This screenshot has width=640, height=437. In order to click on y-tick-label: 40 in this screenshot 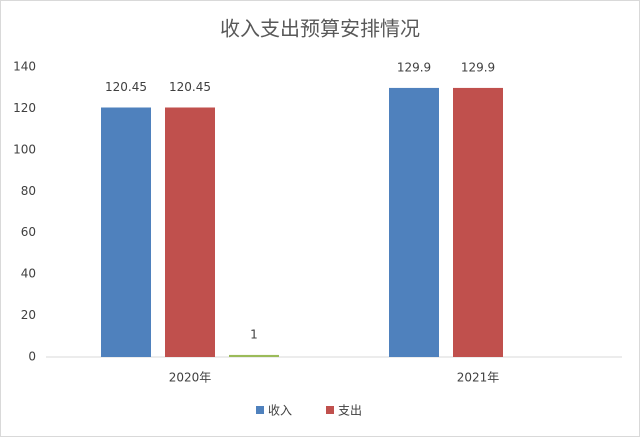, I will do `click(28, 274)`.